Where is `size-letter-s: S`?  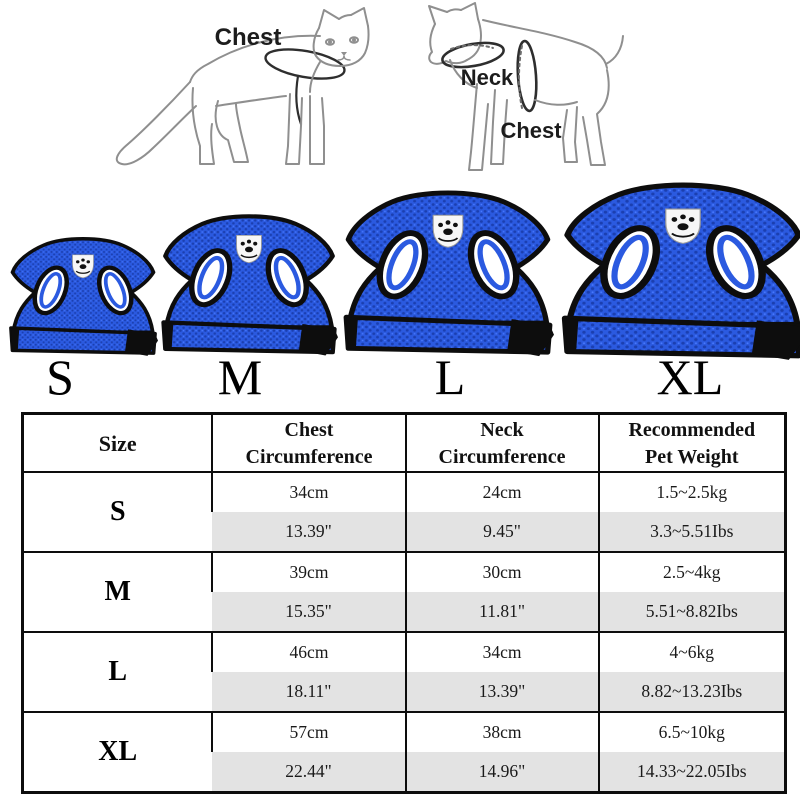
size-letter-s: S is located at coordinates (60, 377).